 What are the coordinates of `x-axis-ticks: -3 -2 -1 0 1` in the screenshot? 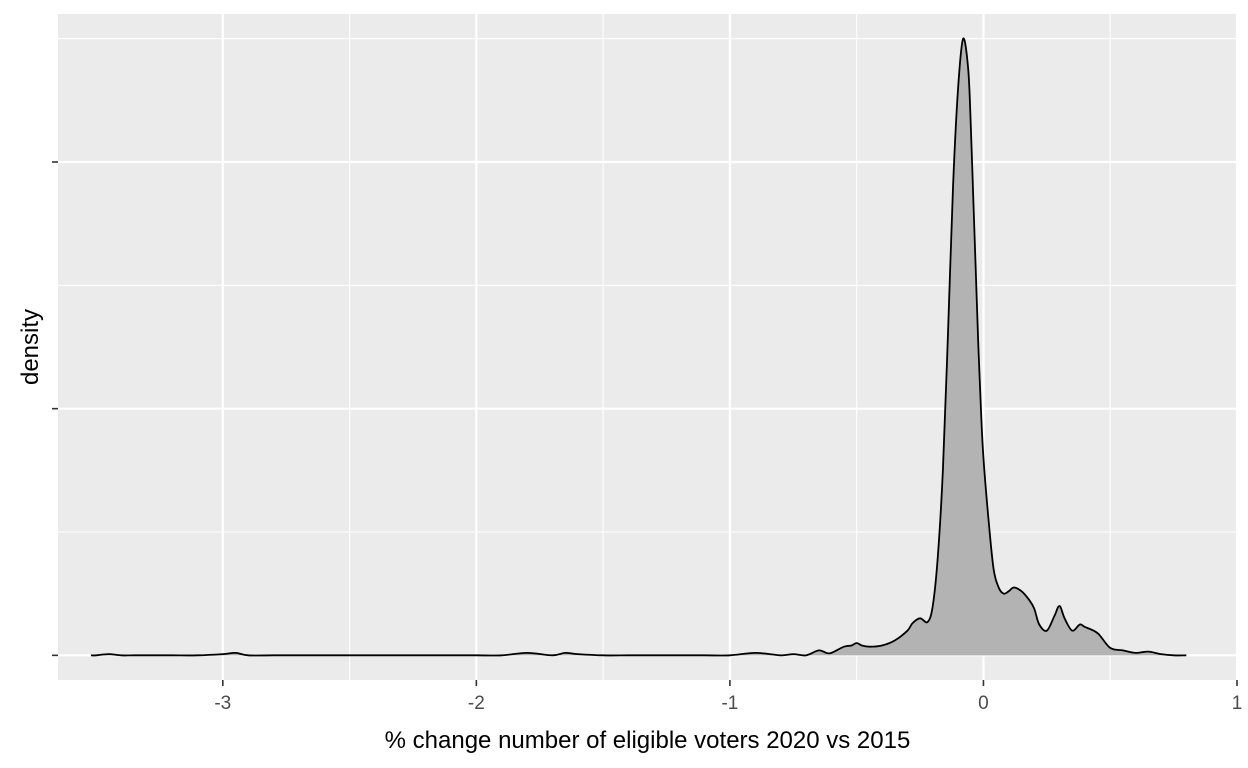 It's located at (728, 697).